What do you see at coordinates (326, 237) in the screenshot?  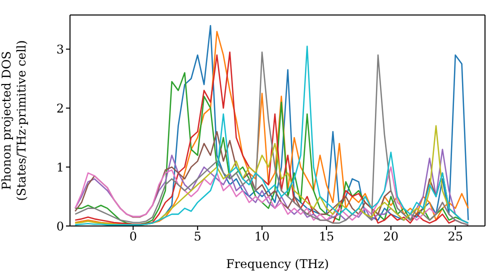 I see `x-tick-label: 15` at bounding box center [326, 237].